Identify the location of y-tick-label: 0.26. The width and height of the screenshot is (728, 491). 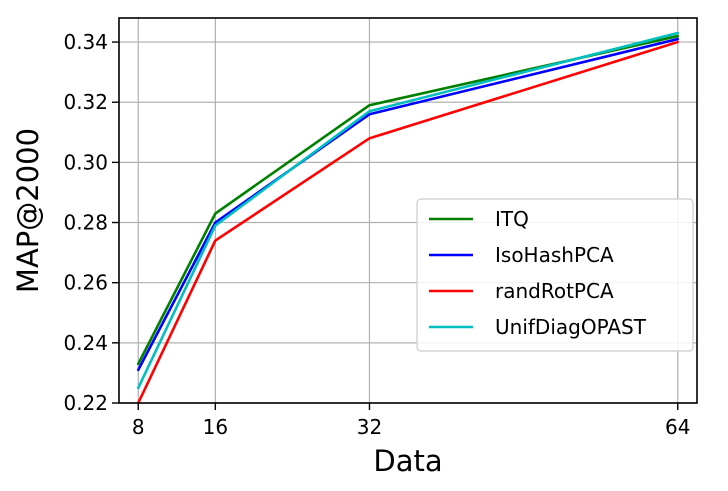
(85, 283).